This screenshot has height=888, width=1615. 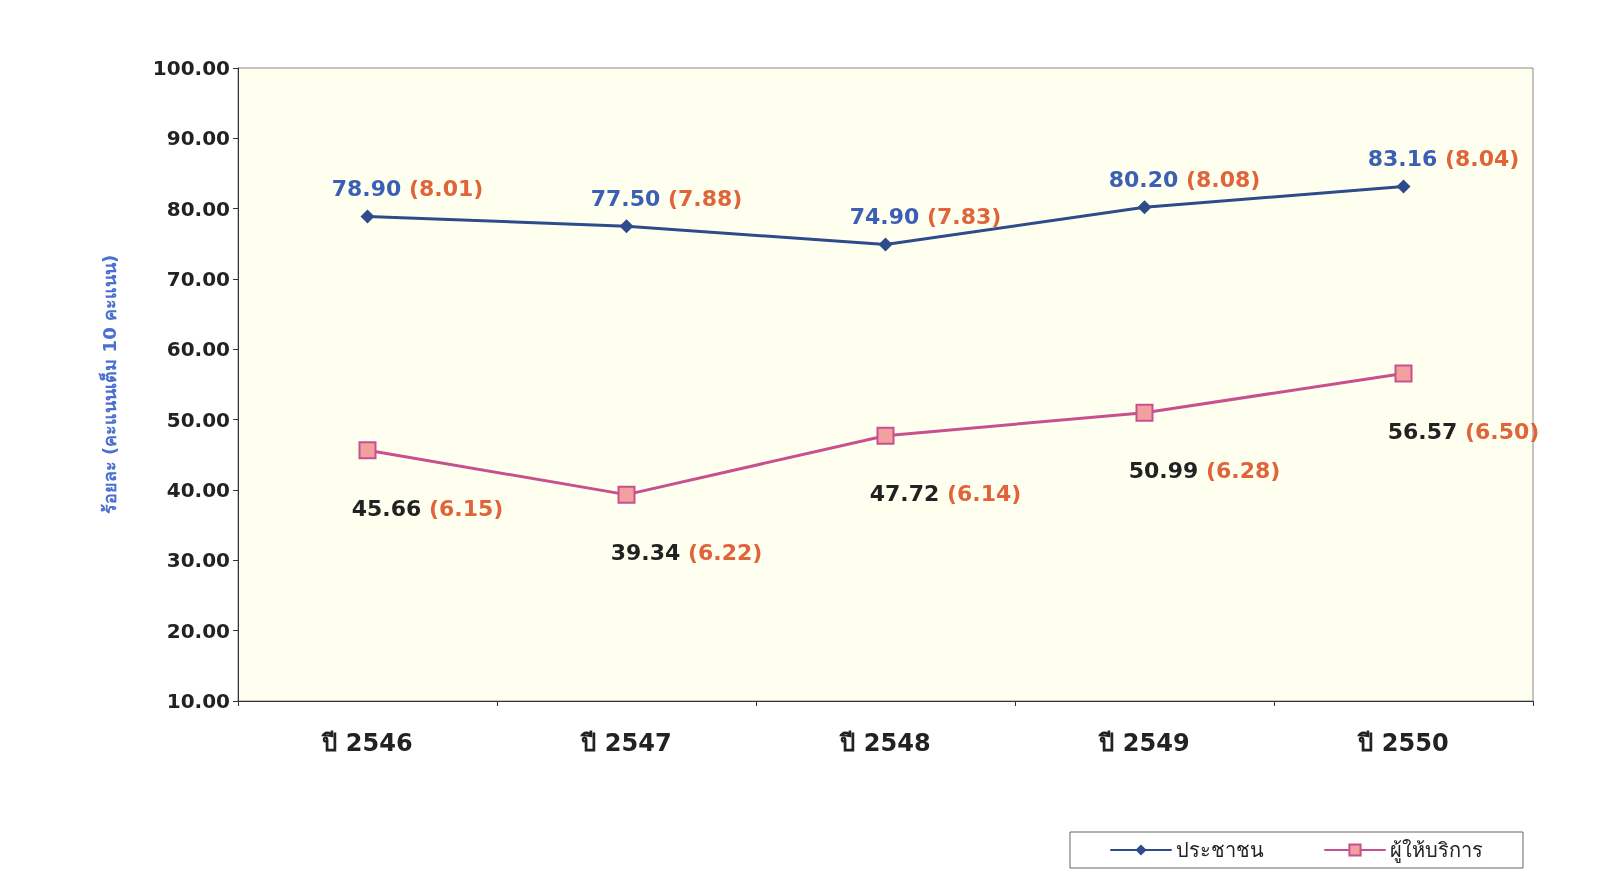 What do you see at coordinates (367, 743) in the screenshot?
I see `x-tick-label: ปี 2546` at bounding box center [367, 743].